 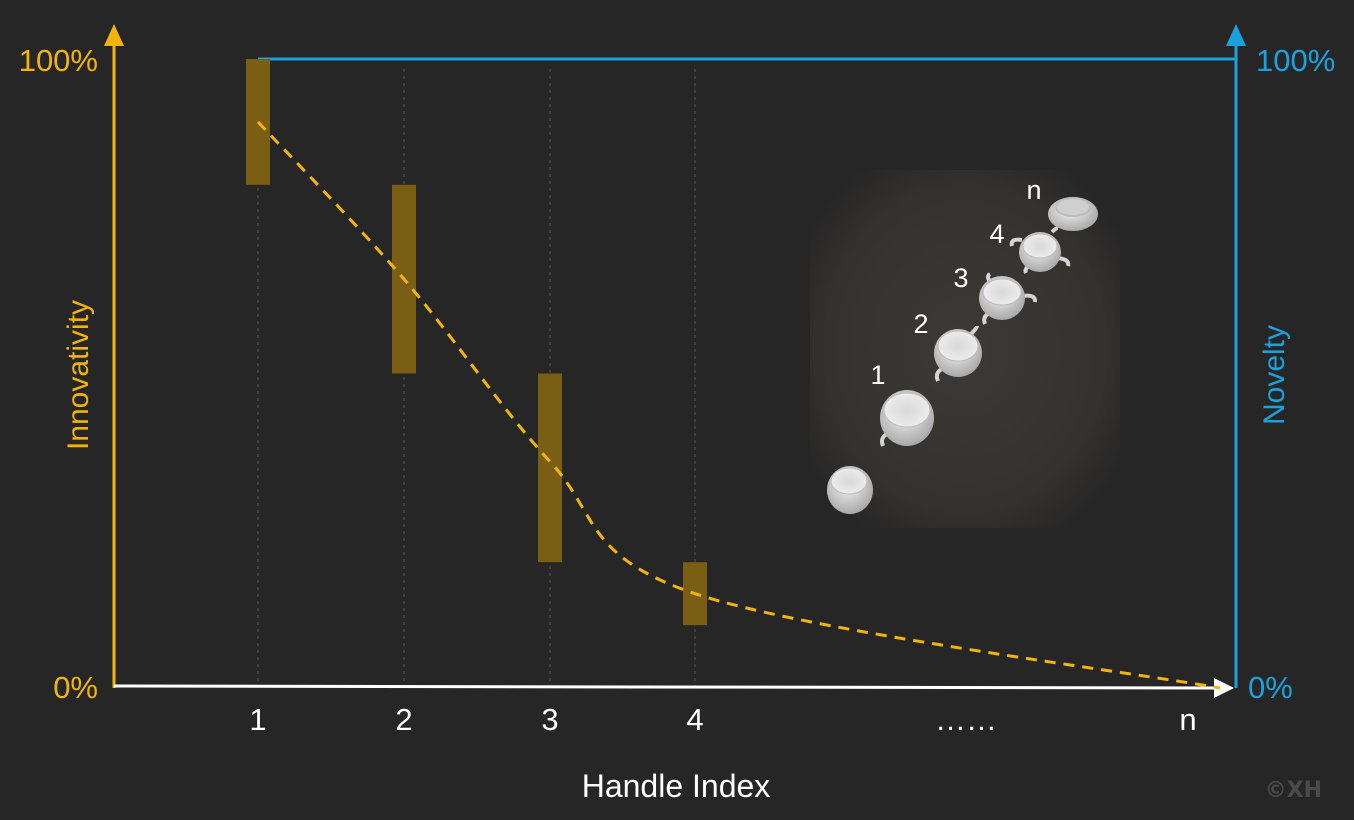 I want to click on x-tick-2: 2, so click(x=403, y=719).